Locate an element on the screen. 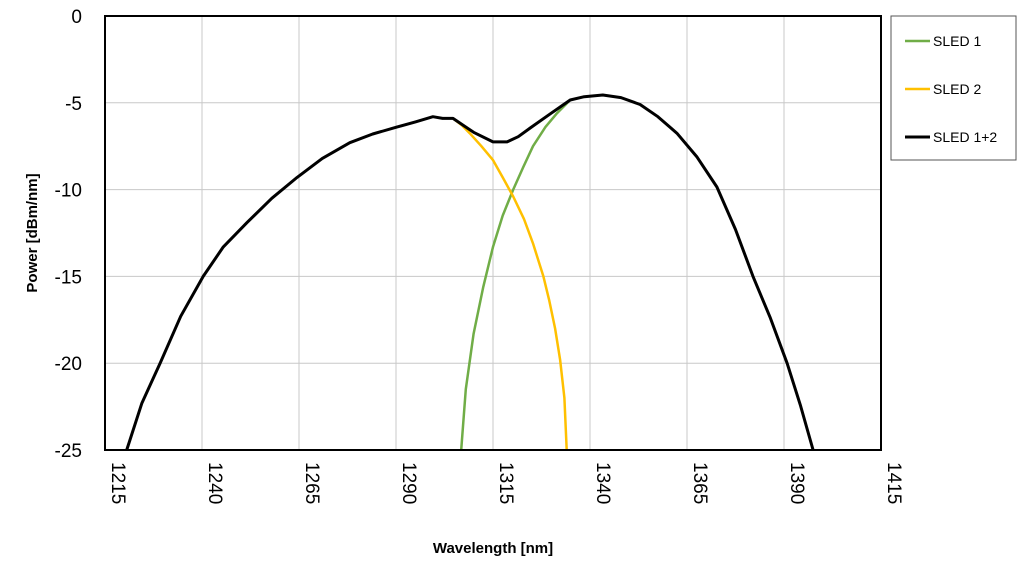 This screenshot has width=1024, height=576. legend-label: SLED 2 is located at coordinates (957, 89).